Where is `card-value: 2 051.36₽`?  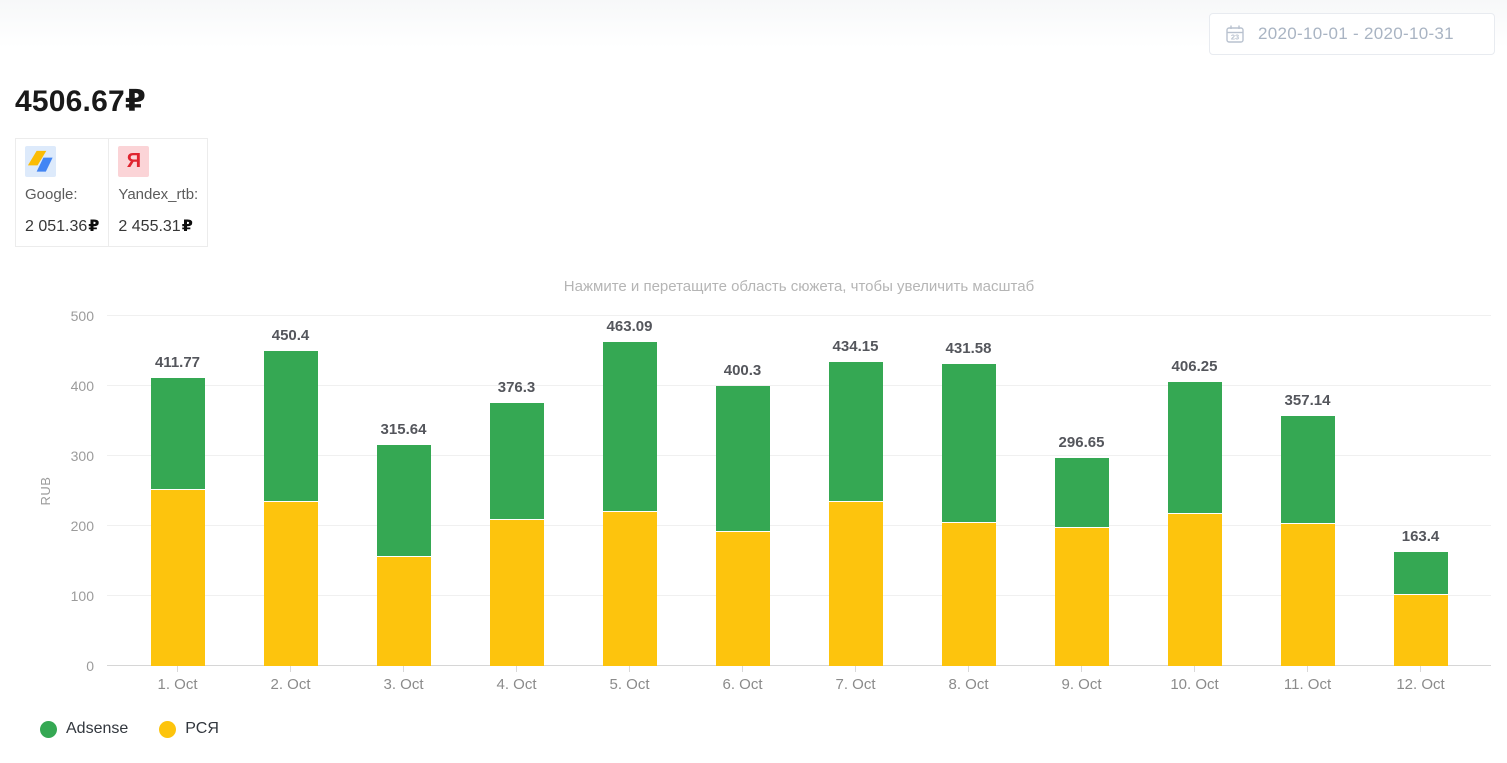 card-value: 2 051.36₽ is located at coordinates (62, 226).